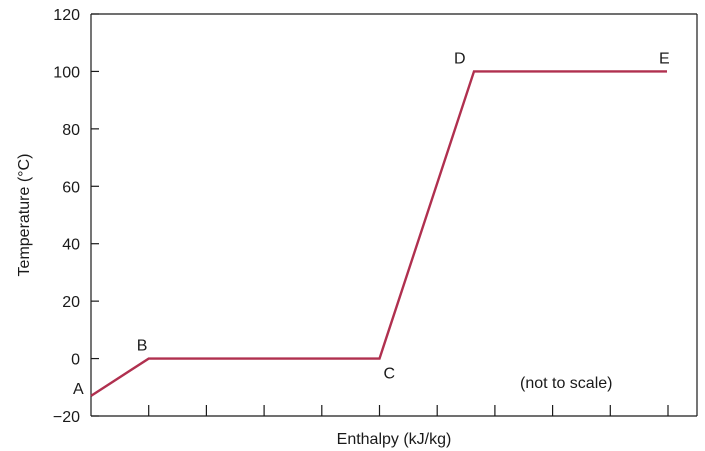 Image resolution: width=705 pixels, height=451 pixels. I want to click on point-label-a: A, so click(78, 389).